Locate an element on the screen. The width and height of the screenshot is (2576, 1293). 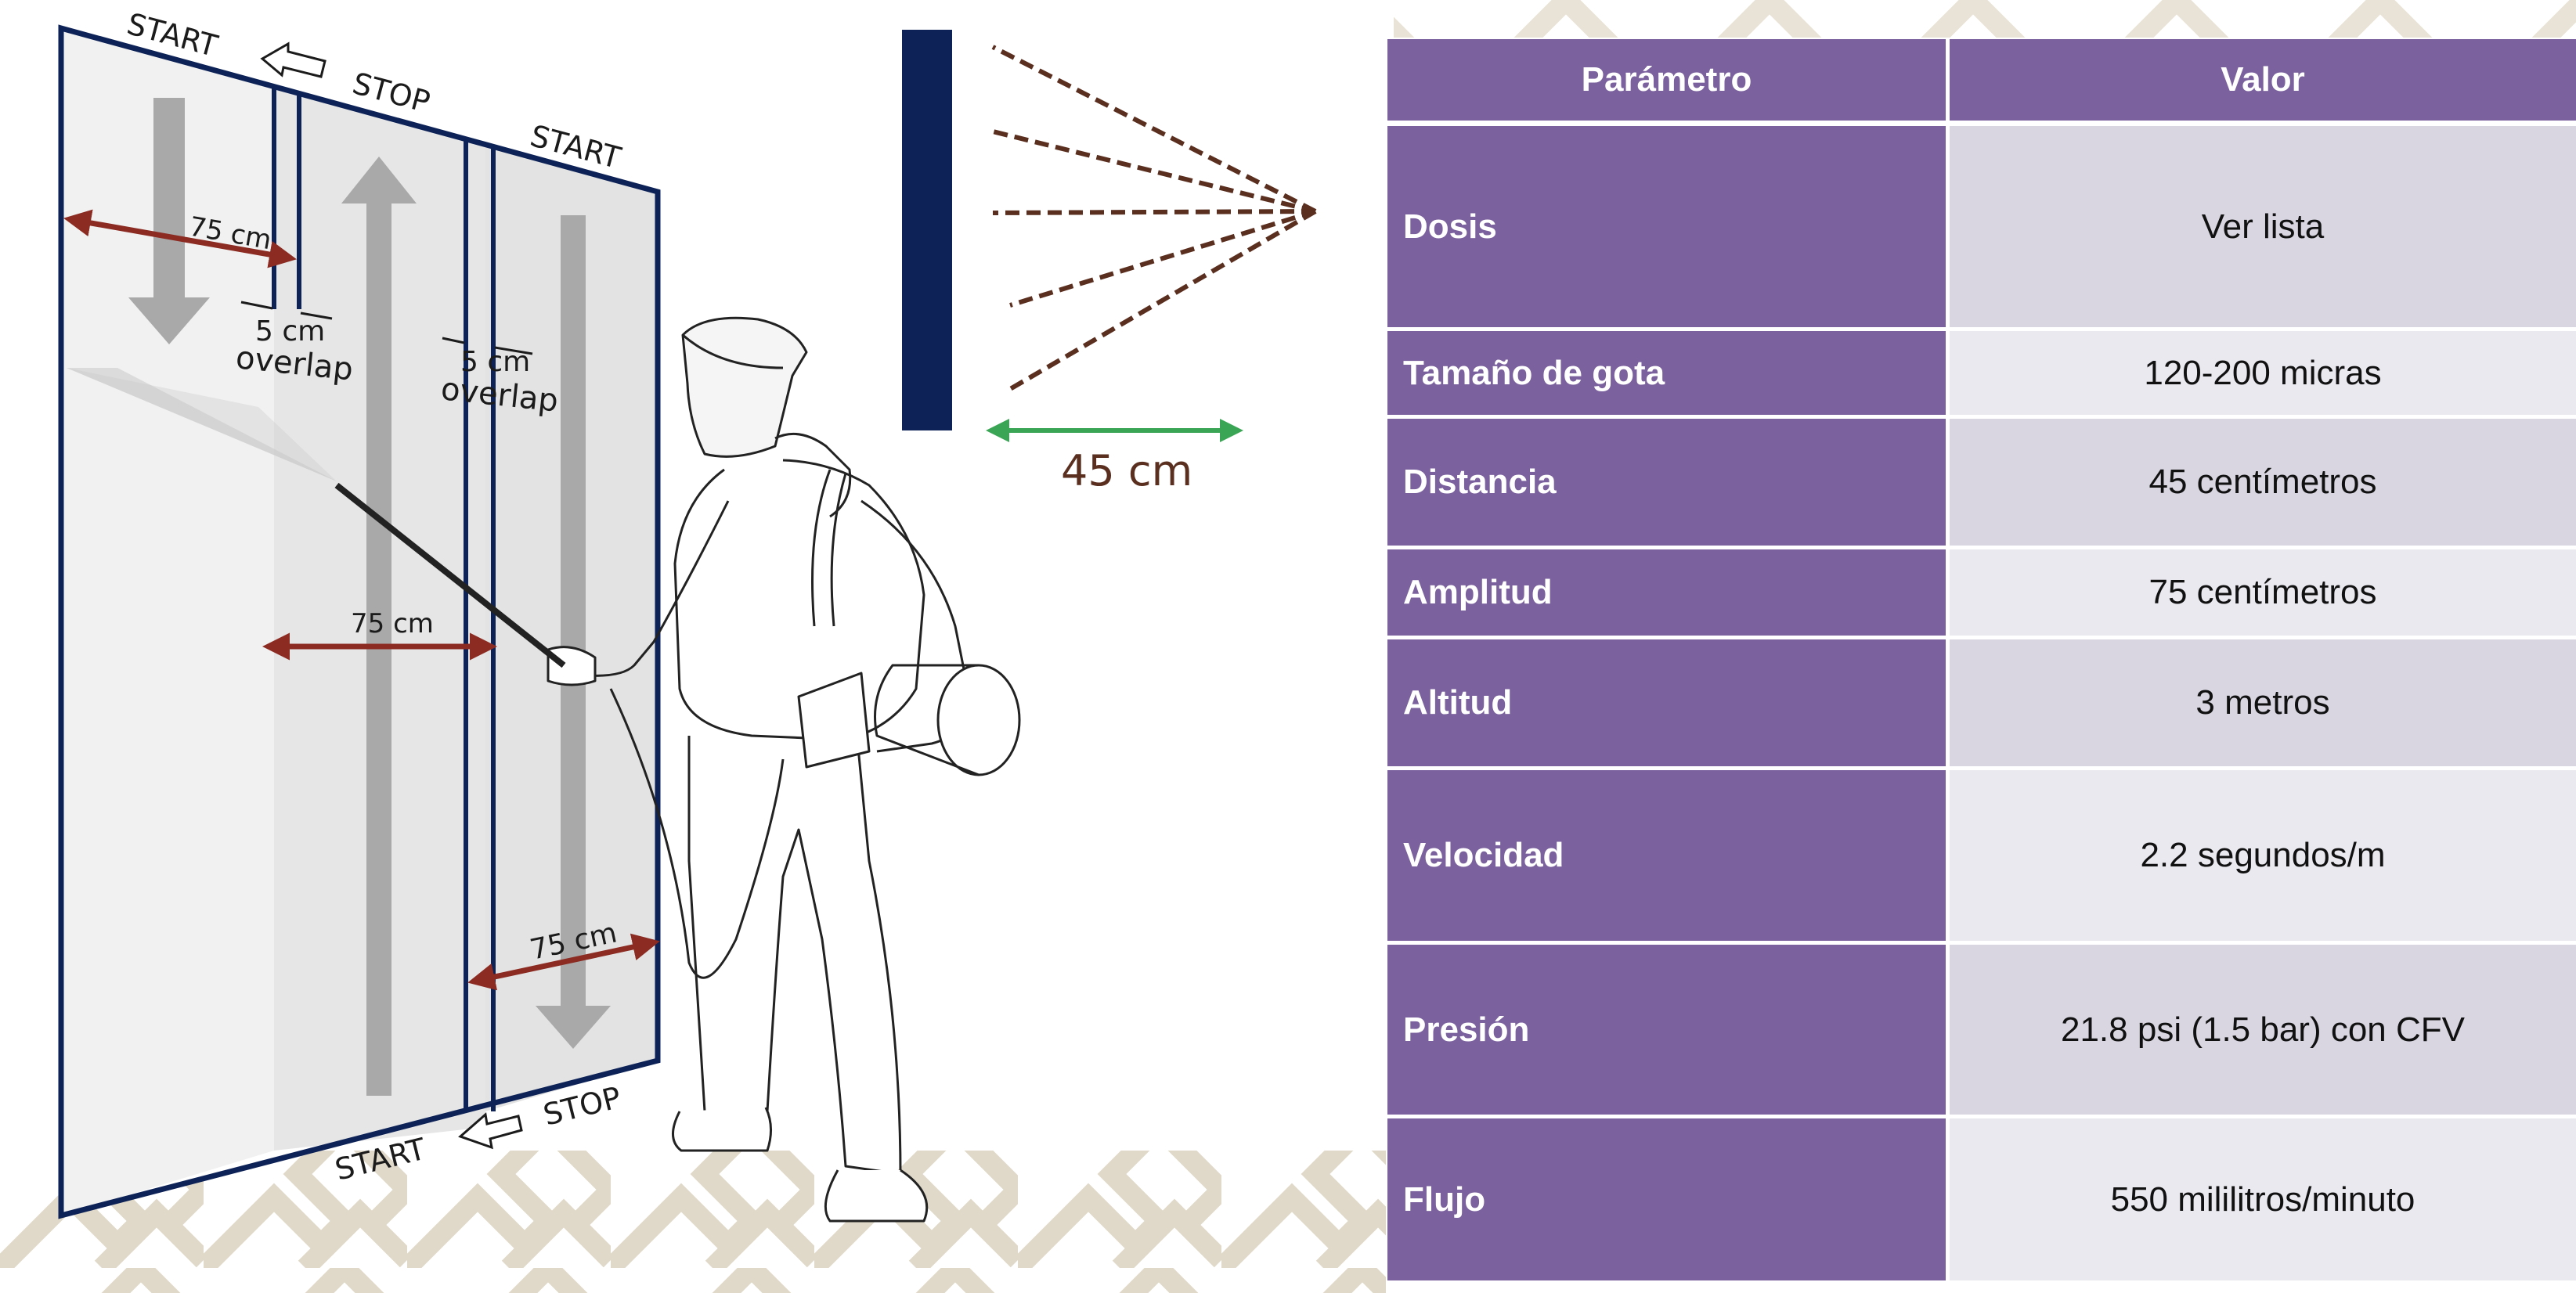
left-arrow-icon is located at coordinates (293, 59).